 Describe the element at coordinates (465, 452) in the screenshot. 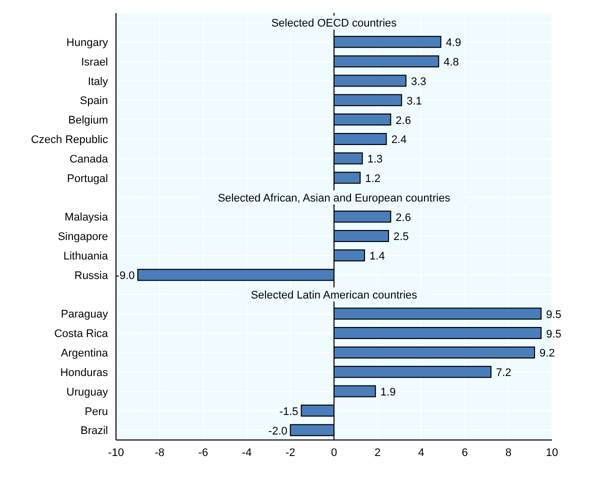

I see `x-tick-label: 6` at that location.